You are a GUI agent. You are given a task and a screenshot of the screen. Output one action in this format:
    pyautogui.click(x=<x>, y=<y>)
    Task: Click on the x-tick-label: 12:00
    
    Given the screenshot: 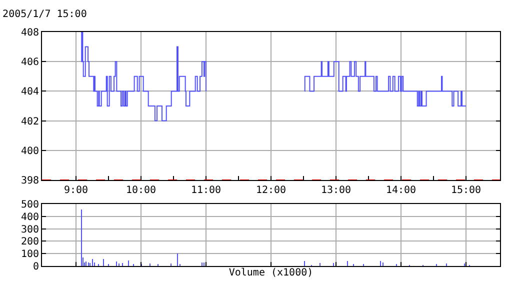 What is the action you would take?
    pyautogui.click(x=271, y=190)
    